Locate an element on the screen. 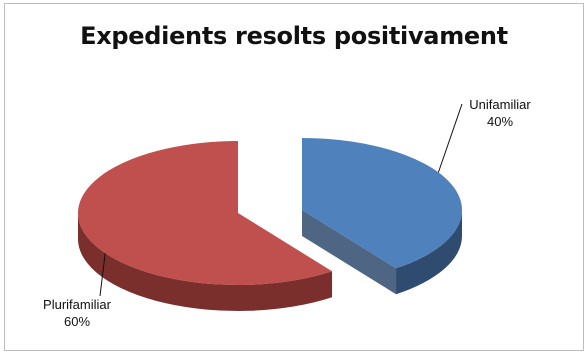 The image size is (588, 355). slice-side-plurifamiliar is located at coordinates (205, 262).